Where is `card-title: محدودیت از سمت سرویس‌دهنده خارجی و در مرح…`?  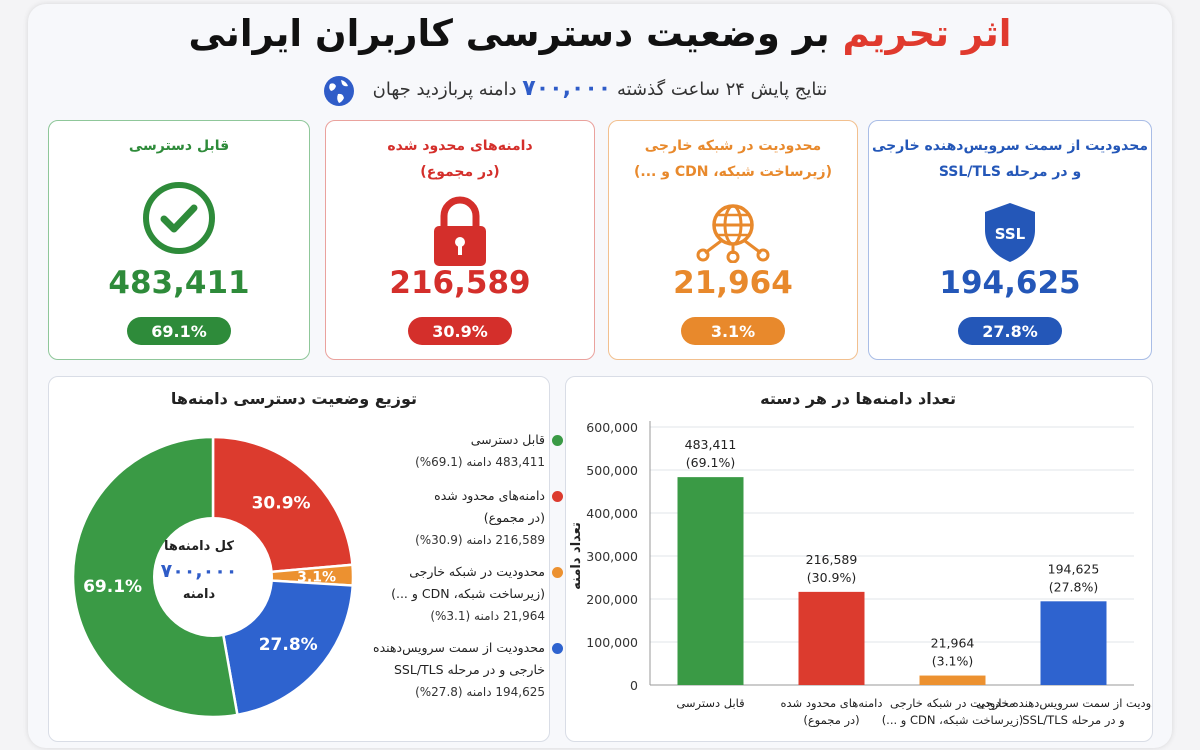
card-title: محدودیت از سمت سرویس‌دهنده خارجی و در مرح… is located at coordinates (1010, 159).